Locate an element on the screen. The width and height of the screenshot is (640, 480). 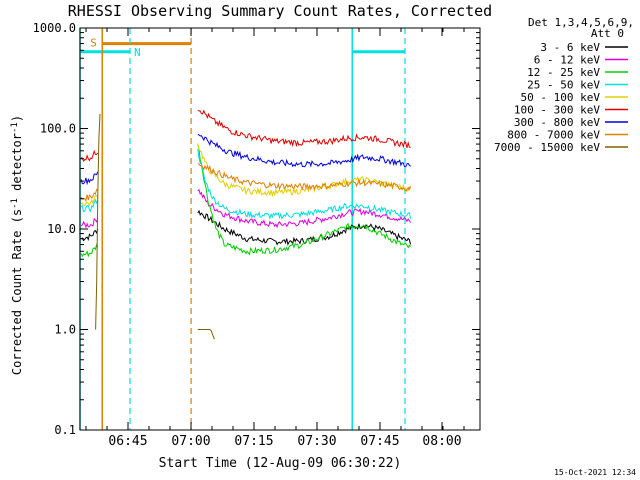
legend-label-3: 25 - 50 keV is located at coordinates (563, 85).